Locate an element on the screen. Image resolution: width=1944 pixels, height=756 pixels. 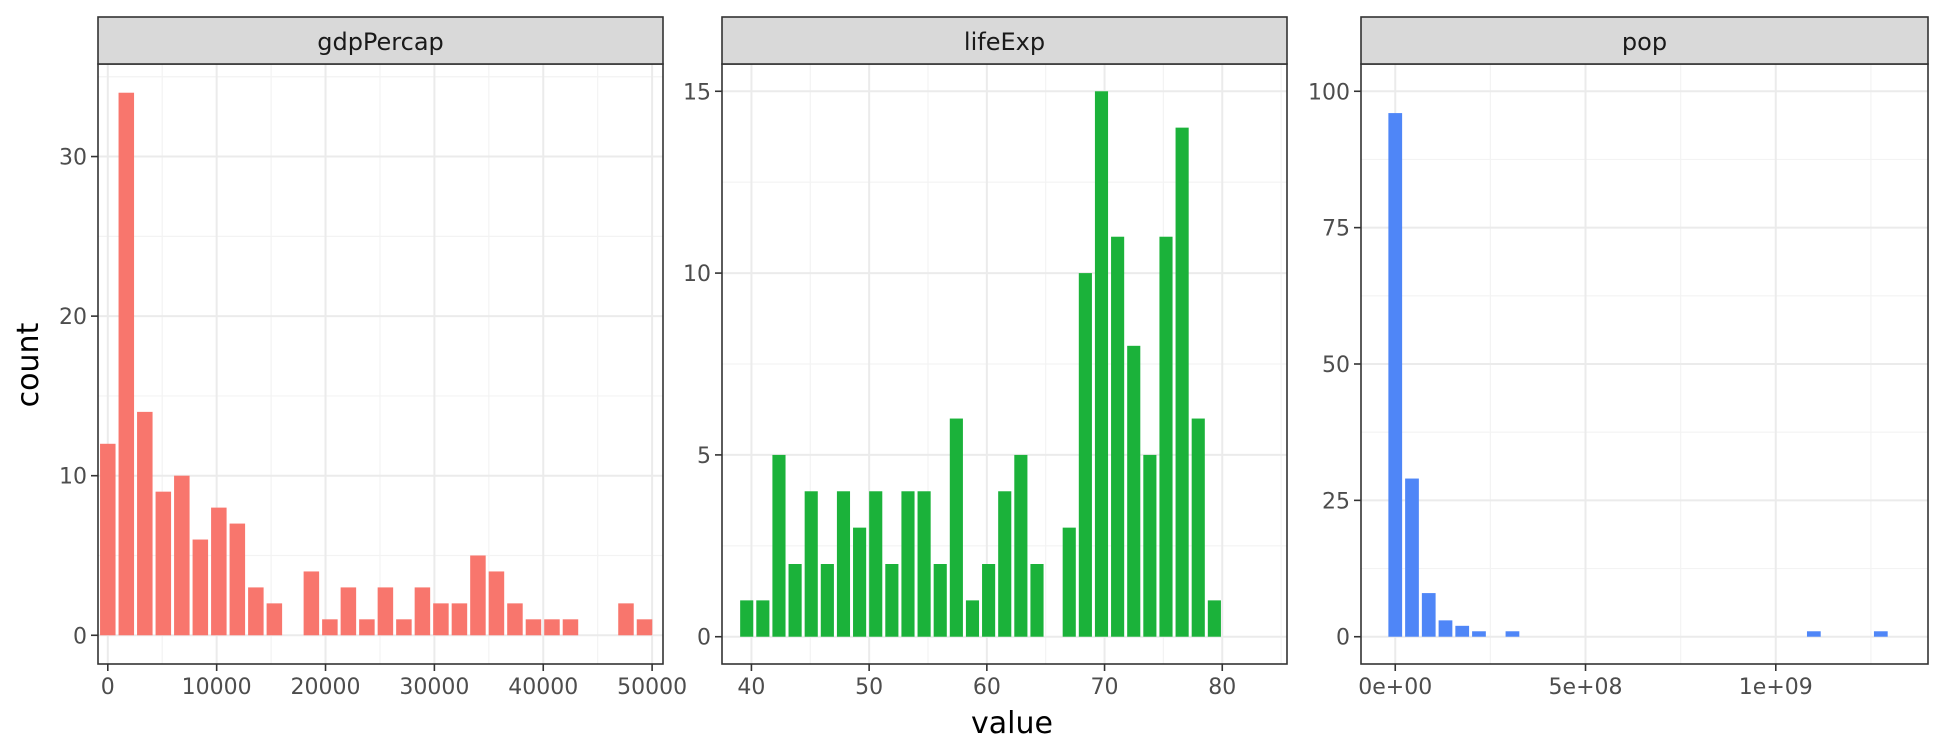
x-tick-label: 30000 is located at coordinates (434, 687).